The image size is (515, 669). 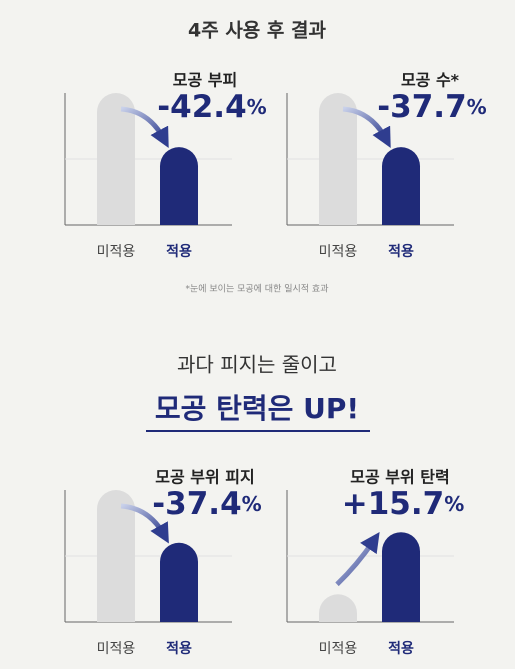 What do you see at coordinates (393, 504) in the screenshot?
I see `change-value: +15.7` at bounding box center [393, 504].